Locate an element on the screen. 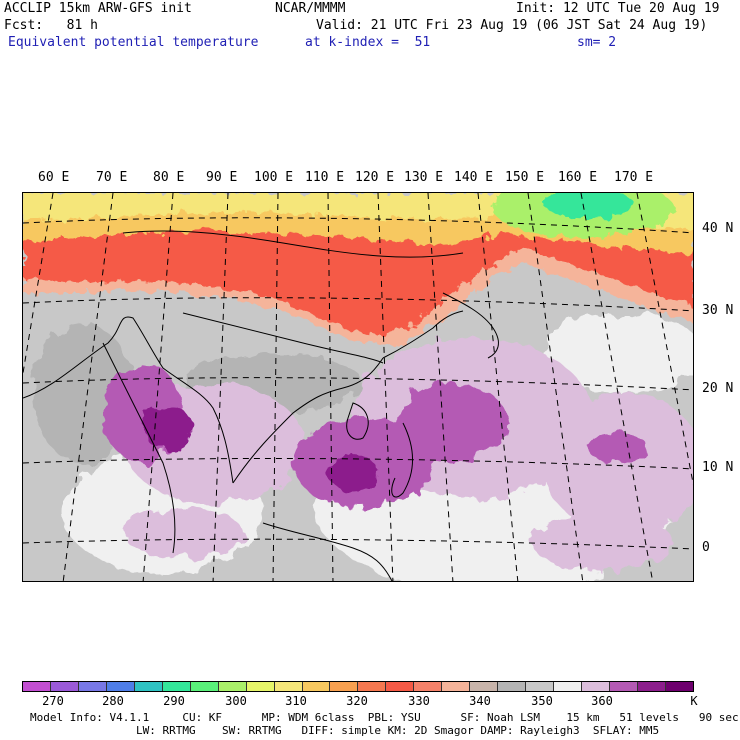 This screenshot has height=740, width=740. colorbar-tick-label: 350 is located at coordinates (542, 701).